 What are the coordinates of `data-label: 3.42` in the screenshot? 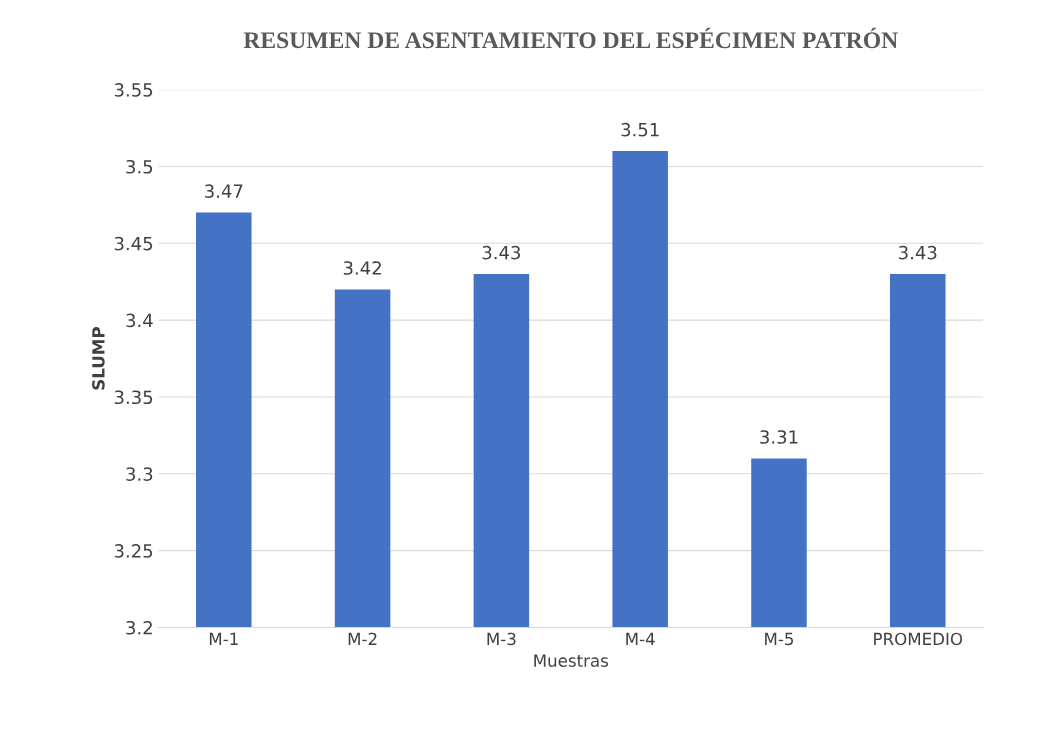 It's located at (362, 268).